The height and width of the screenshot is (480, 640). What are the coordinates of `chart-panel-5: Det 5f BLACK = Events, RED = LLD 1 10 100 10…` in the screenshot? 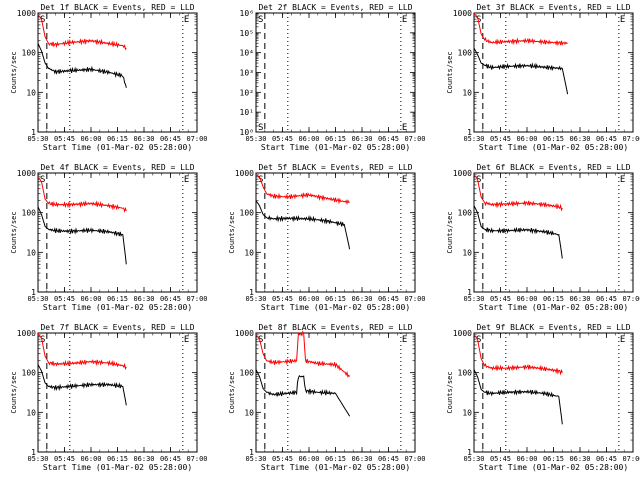 It's located at (327, 237).